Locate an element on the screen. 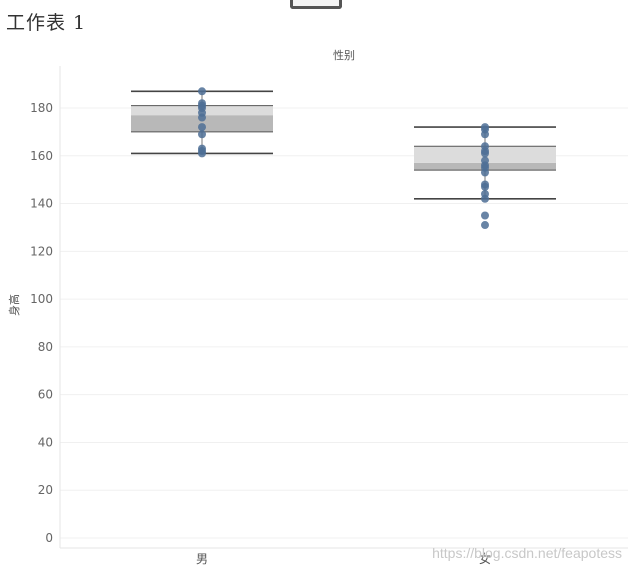 This screenshot has width=630, height=571. y-axis-title: 身高 is located at coordinates (14, 305).